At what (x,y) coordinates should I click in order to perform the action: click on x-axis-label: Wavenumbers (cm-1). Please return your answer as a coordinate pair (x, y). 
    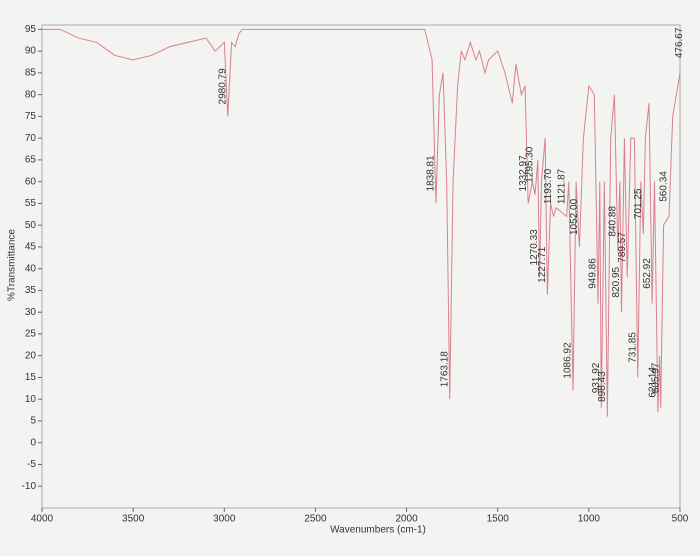
    Looking at the image, I should click on (378, 530).